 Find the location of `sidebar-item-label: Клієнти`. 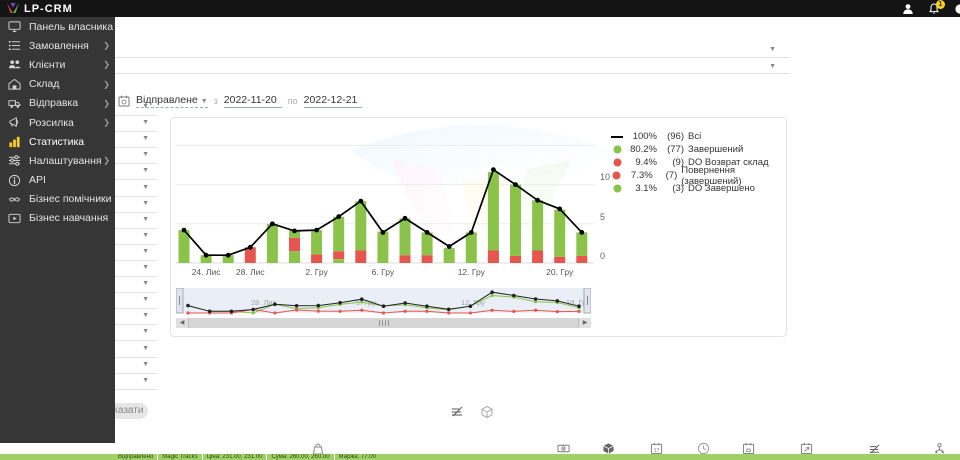

sidebar-item-label: Клієнти is located at coordinates (47, 64).